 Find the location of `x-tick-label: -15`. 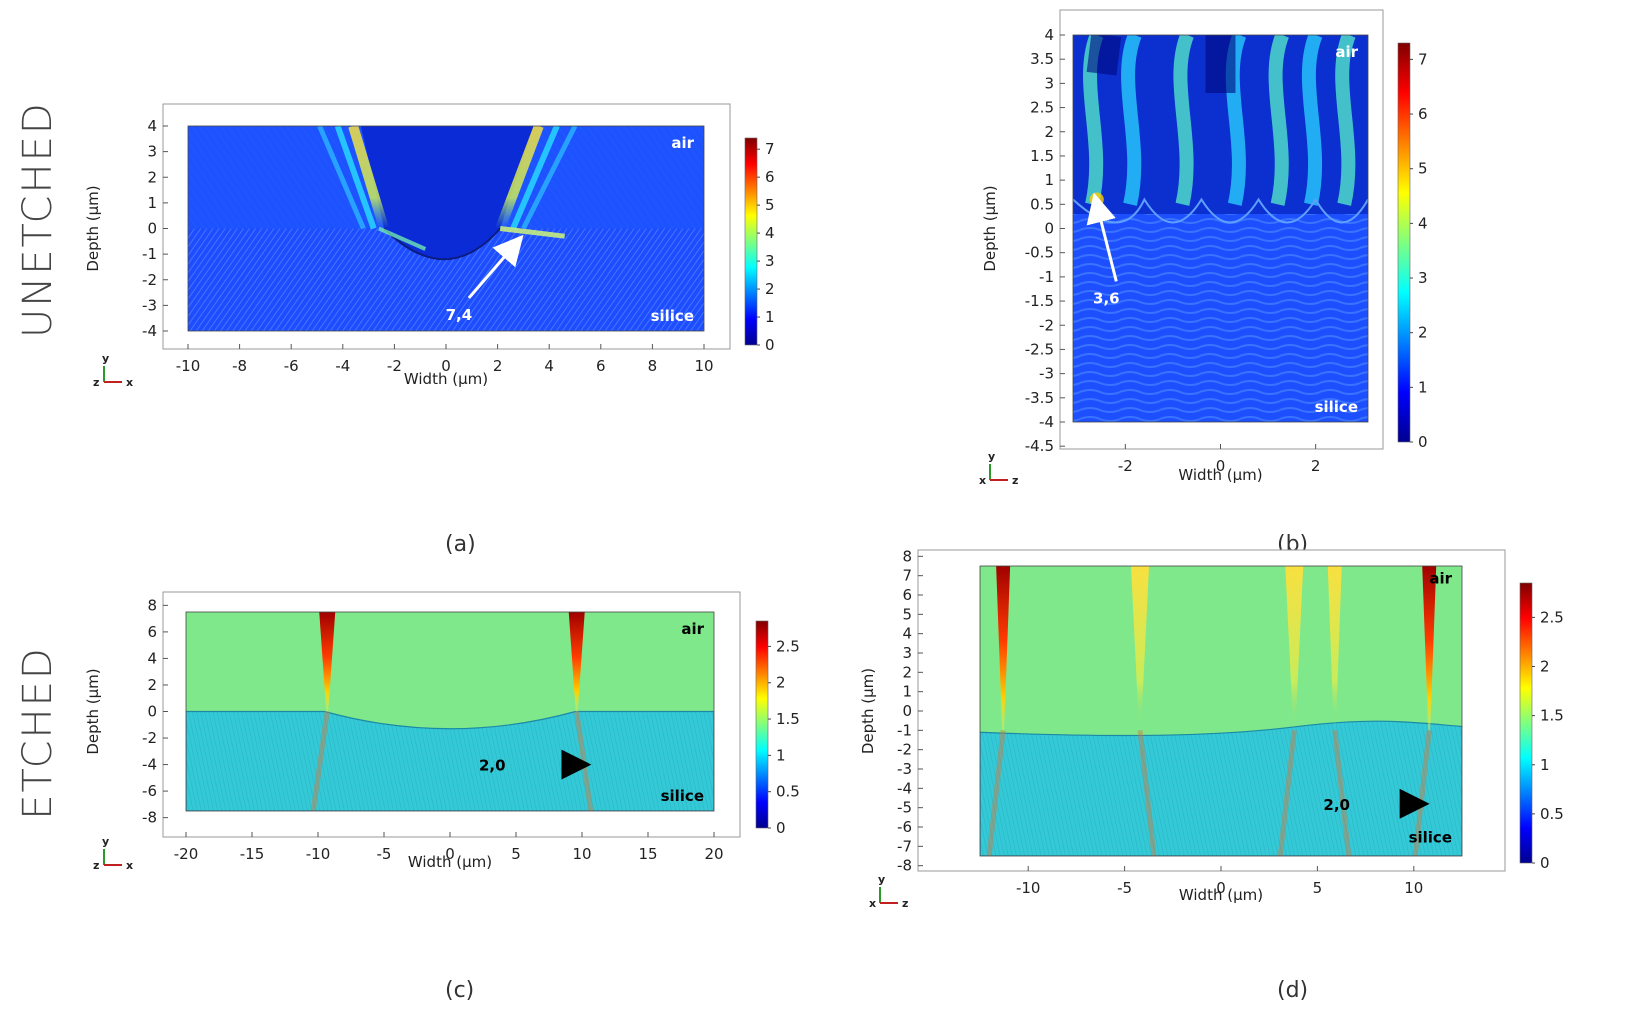

x-tick-label: -15 is located at coordinates (252, 854).